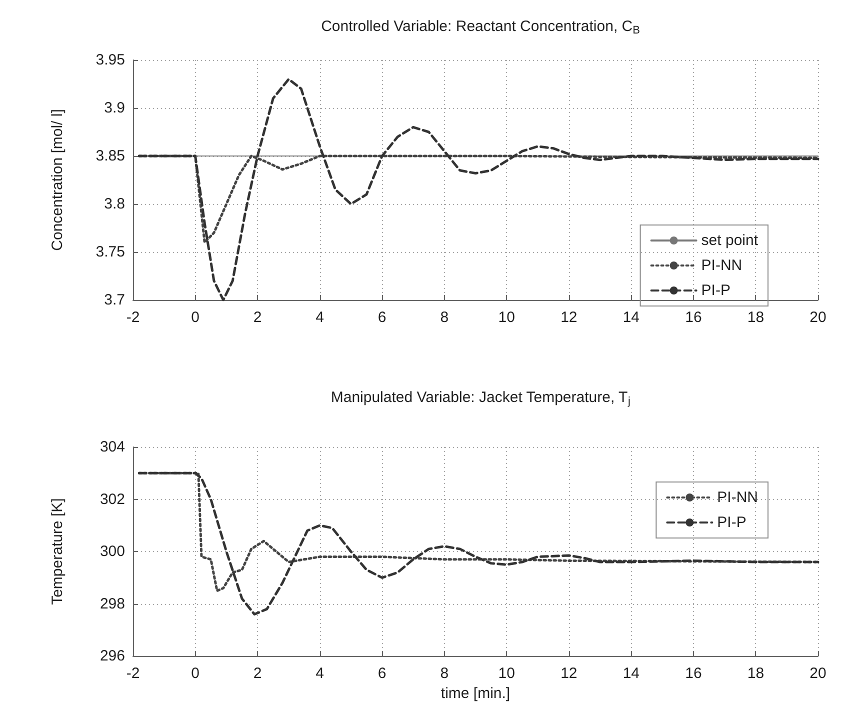 The height and width of the screenshot is (706, 843). Describe the element at coordinates (110, 252) in the screenshot. I see `y-tick-label: 3.75` at that location.